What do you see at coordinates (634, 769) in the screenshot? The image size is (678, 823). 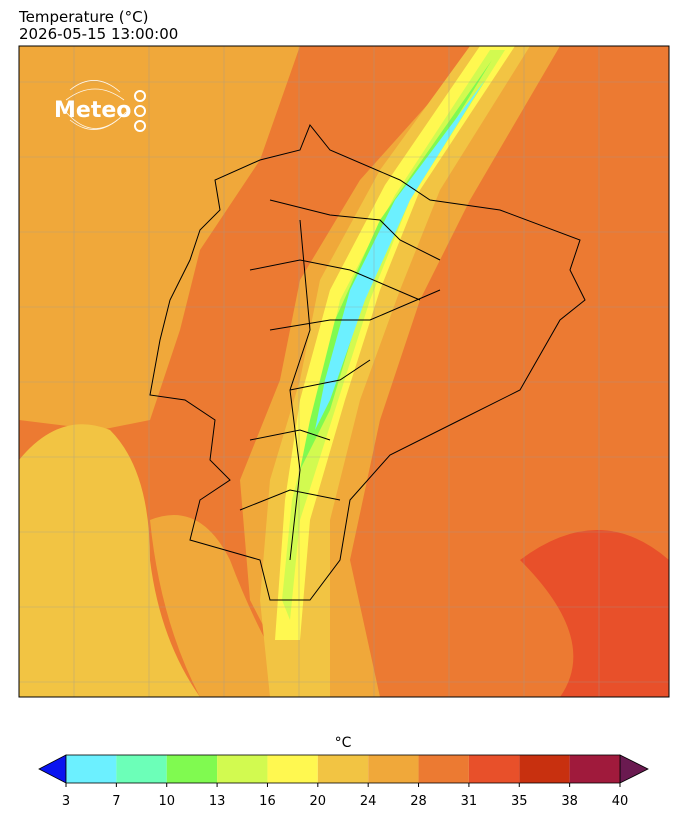 I see `over-arrow` at bounding box center [634, 769].